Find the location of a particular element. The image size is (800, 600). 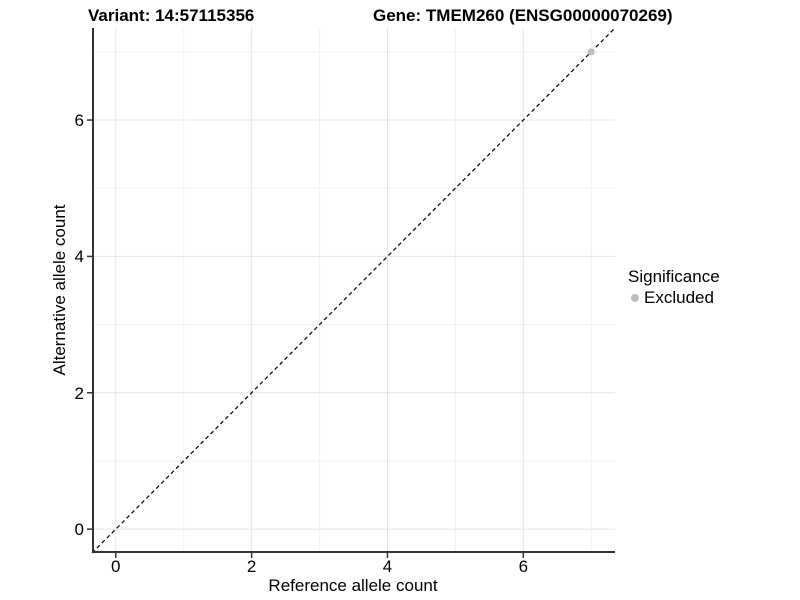

legend: Significance Excluded is located at coordinates (674, 287).